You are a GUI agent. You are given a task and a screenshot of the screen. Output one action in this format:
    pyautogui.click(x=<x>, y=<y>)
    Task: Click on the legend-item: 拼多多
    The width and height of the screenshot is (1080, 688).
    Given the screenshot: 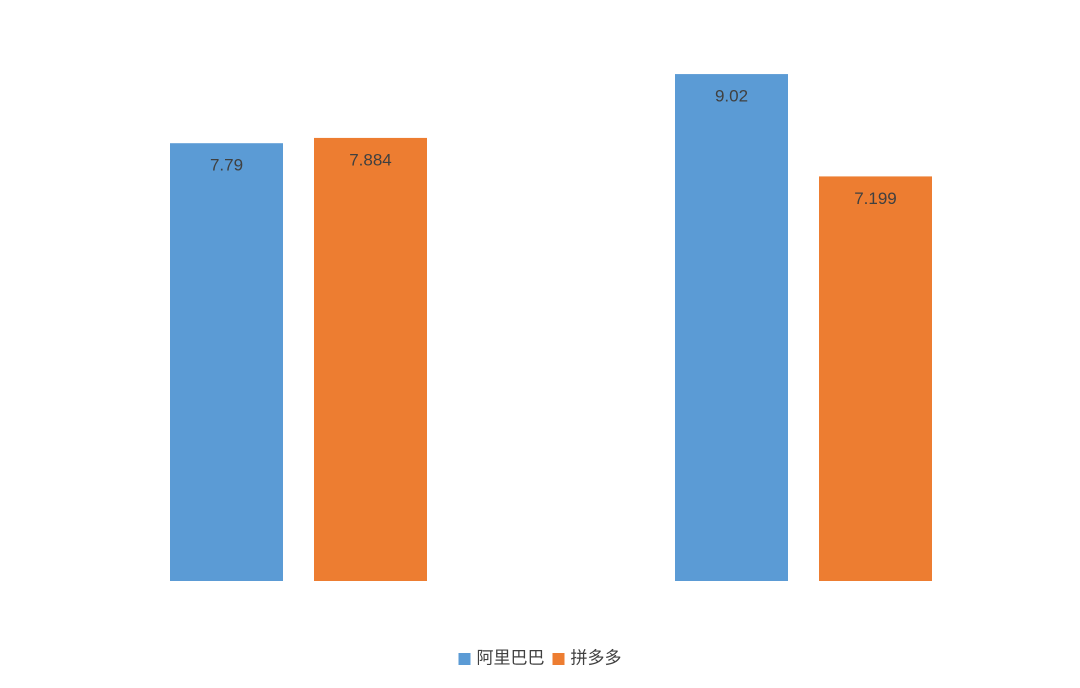 What is the action you would take?
    pyautogui.click(x=587, y=657)
    